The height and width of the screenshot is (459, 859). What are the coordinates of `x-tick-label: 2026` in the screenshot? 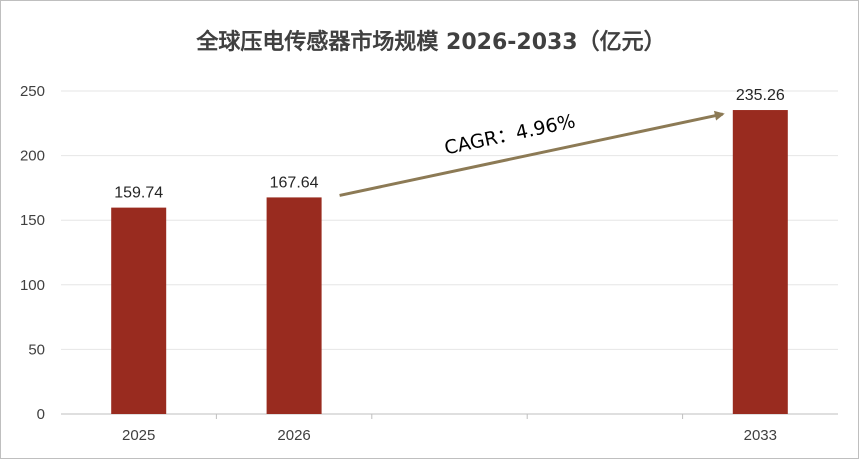 It's located at (293, 435).